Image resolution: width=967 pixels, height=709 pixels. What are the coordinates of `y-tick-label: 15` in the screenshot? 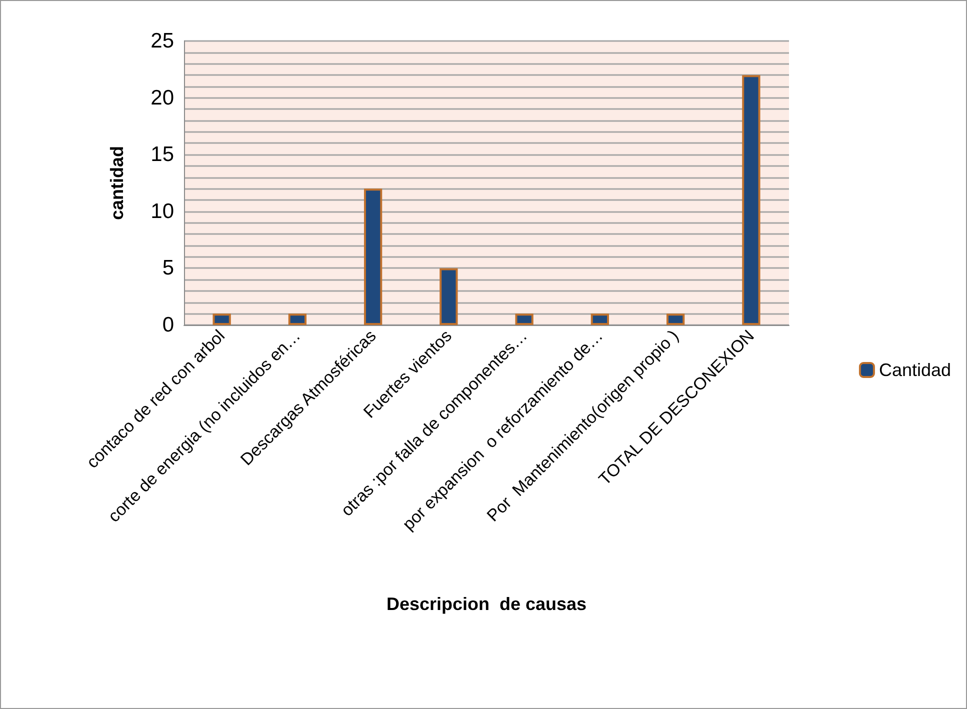 It's located at (162, 154).